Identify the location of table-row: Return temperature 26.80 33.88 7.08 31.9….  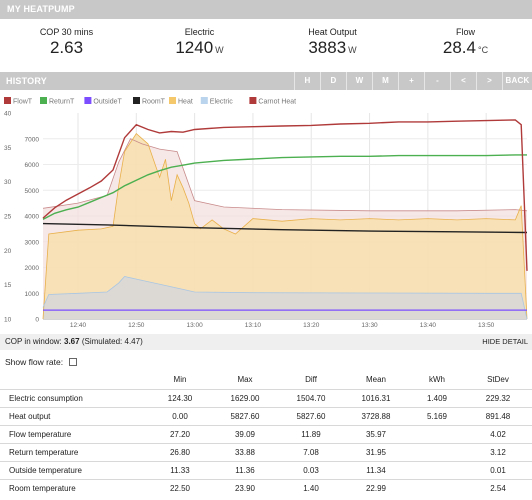
(266, 451).